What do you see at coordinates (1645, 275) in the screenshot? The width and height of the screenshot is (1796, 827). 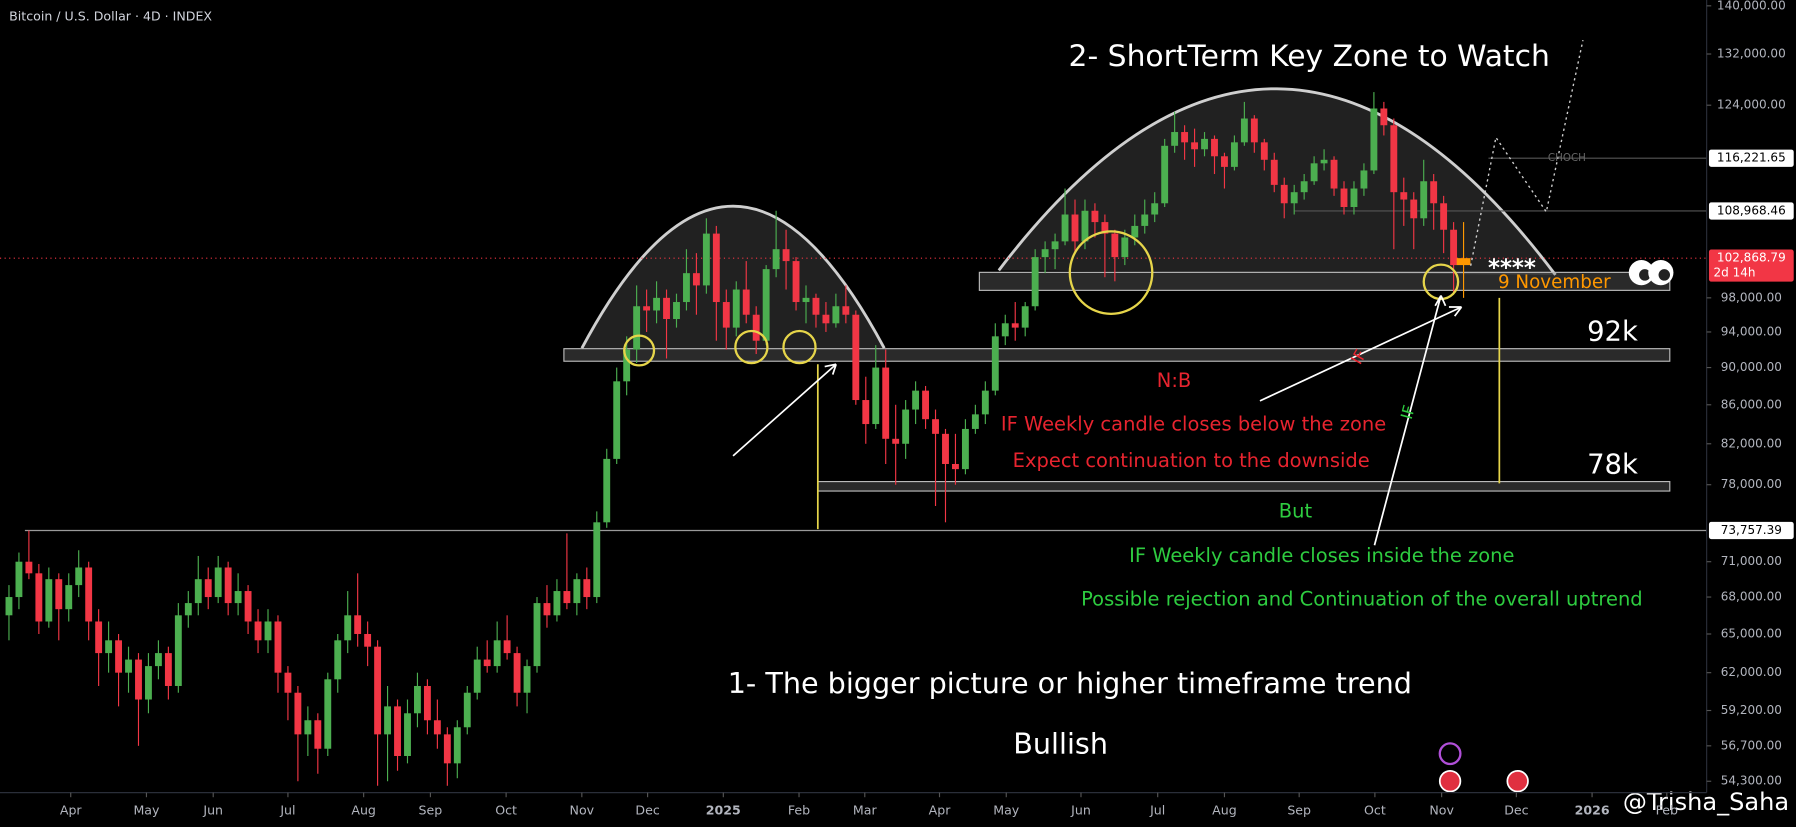 I see `eye-pupil` at bounding box center [1645, 275].